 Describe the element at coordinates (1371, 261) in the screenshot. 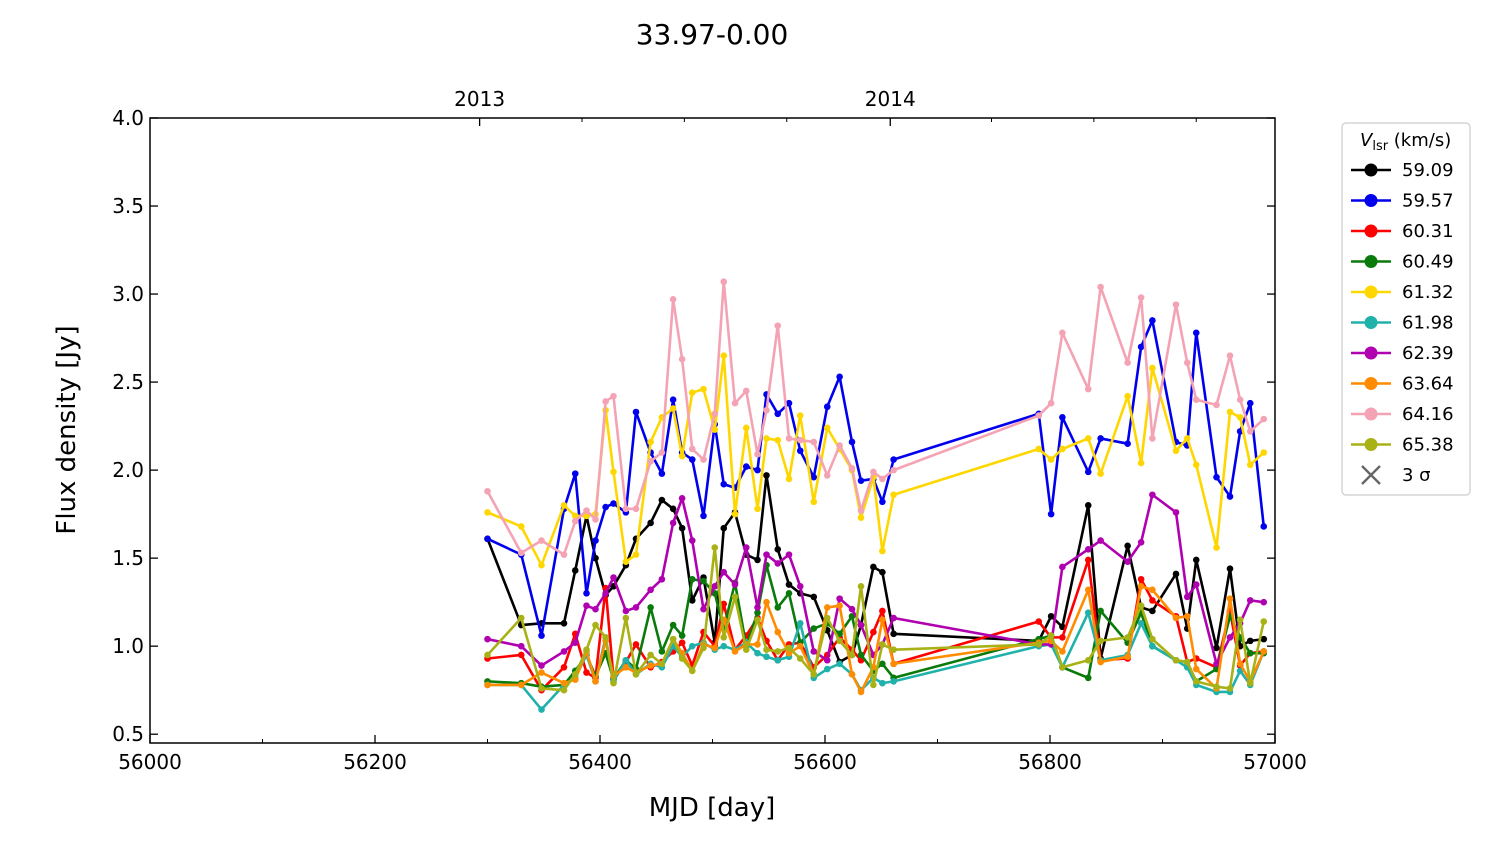

I see `legend-marker-60.49` at that location.